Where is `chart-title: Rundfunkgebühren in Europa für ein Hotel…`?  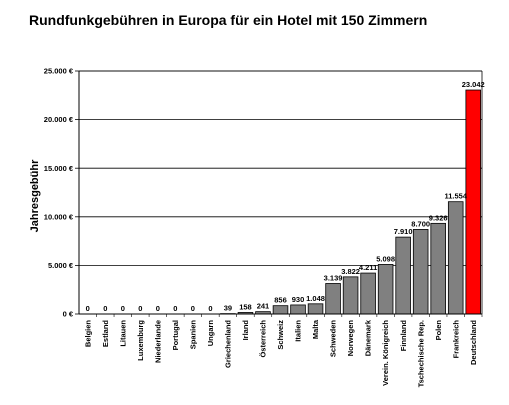 chart-title: Rundfunkgebühren in Europa für ein Hotel… is located at coordinates (228, 20).